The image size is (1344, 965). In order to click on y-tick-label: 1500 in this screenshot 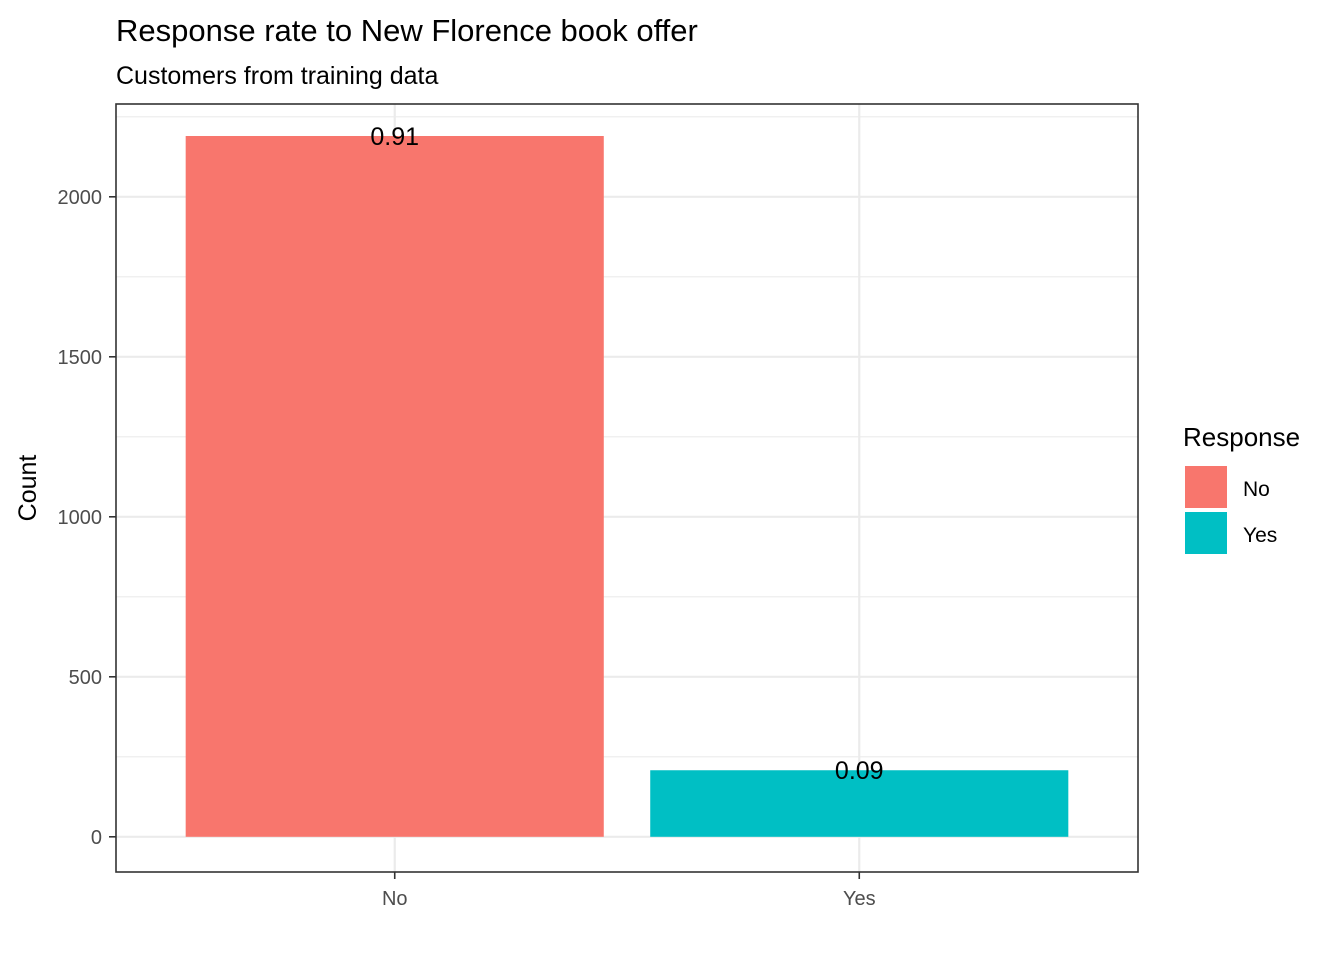, I will do `click(80, 358)`.